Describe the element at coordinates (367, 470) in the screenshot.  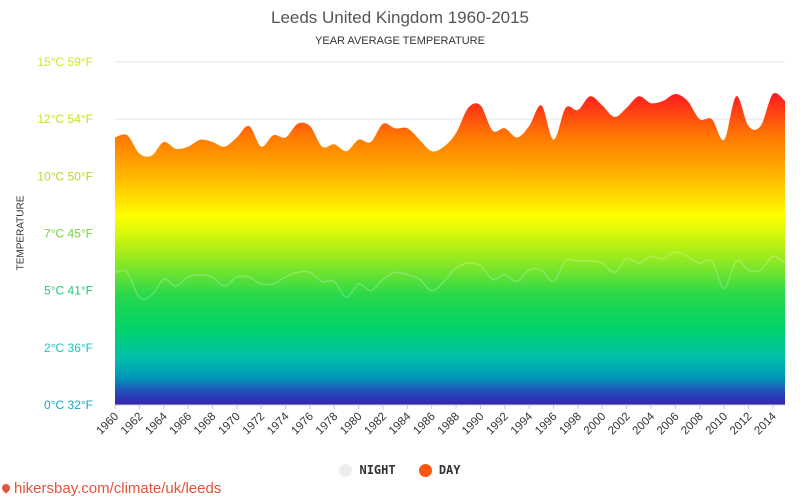
I see `legend-item-night: NIGHT` at that location.